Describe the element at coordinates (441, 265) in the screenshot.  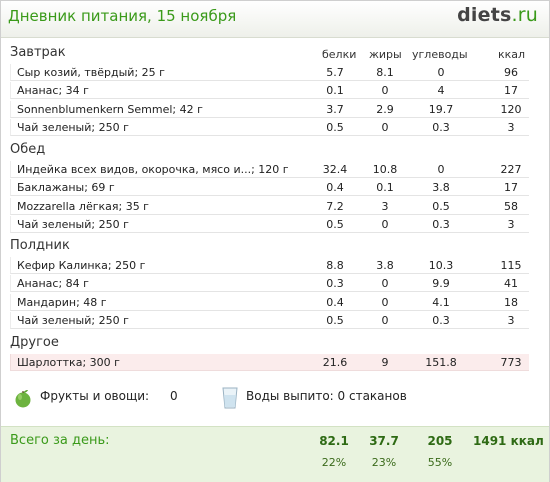
I see `food-carbs: 10.3` at that location.